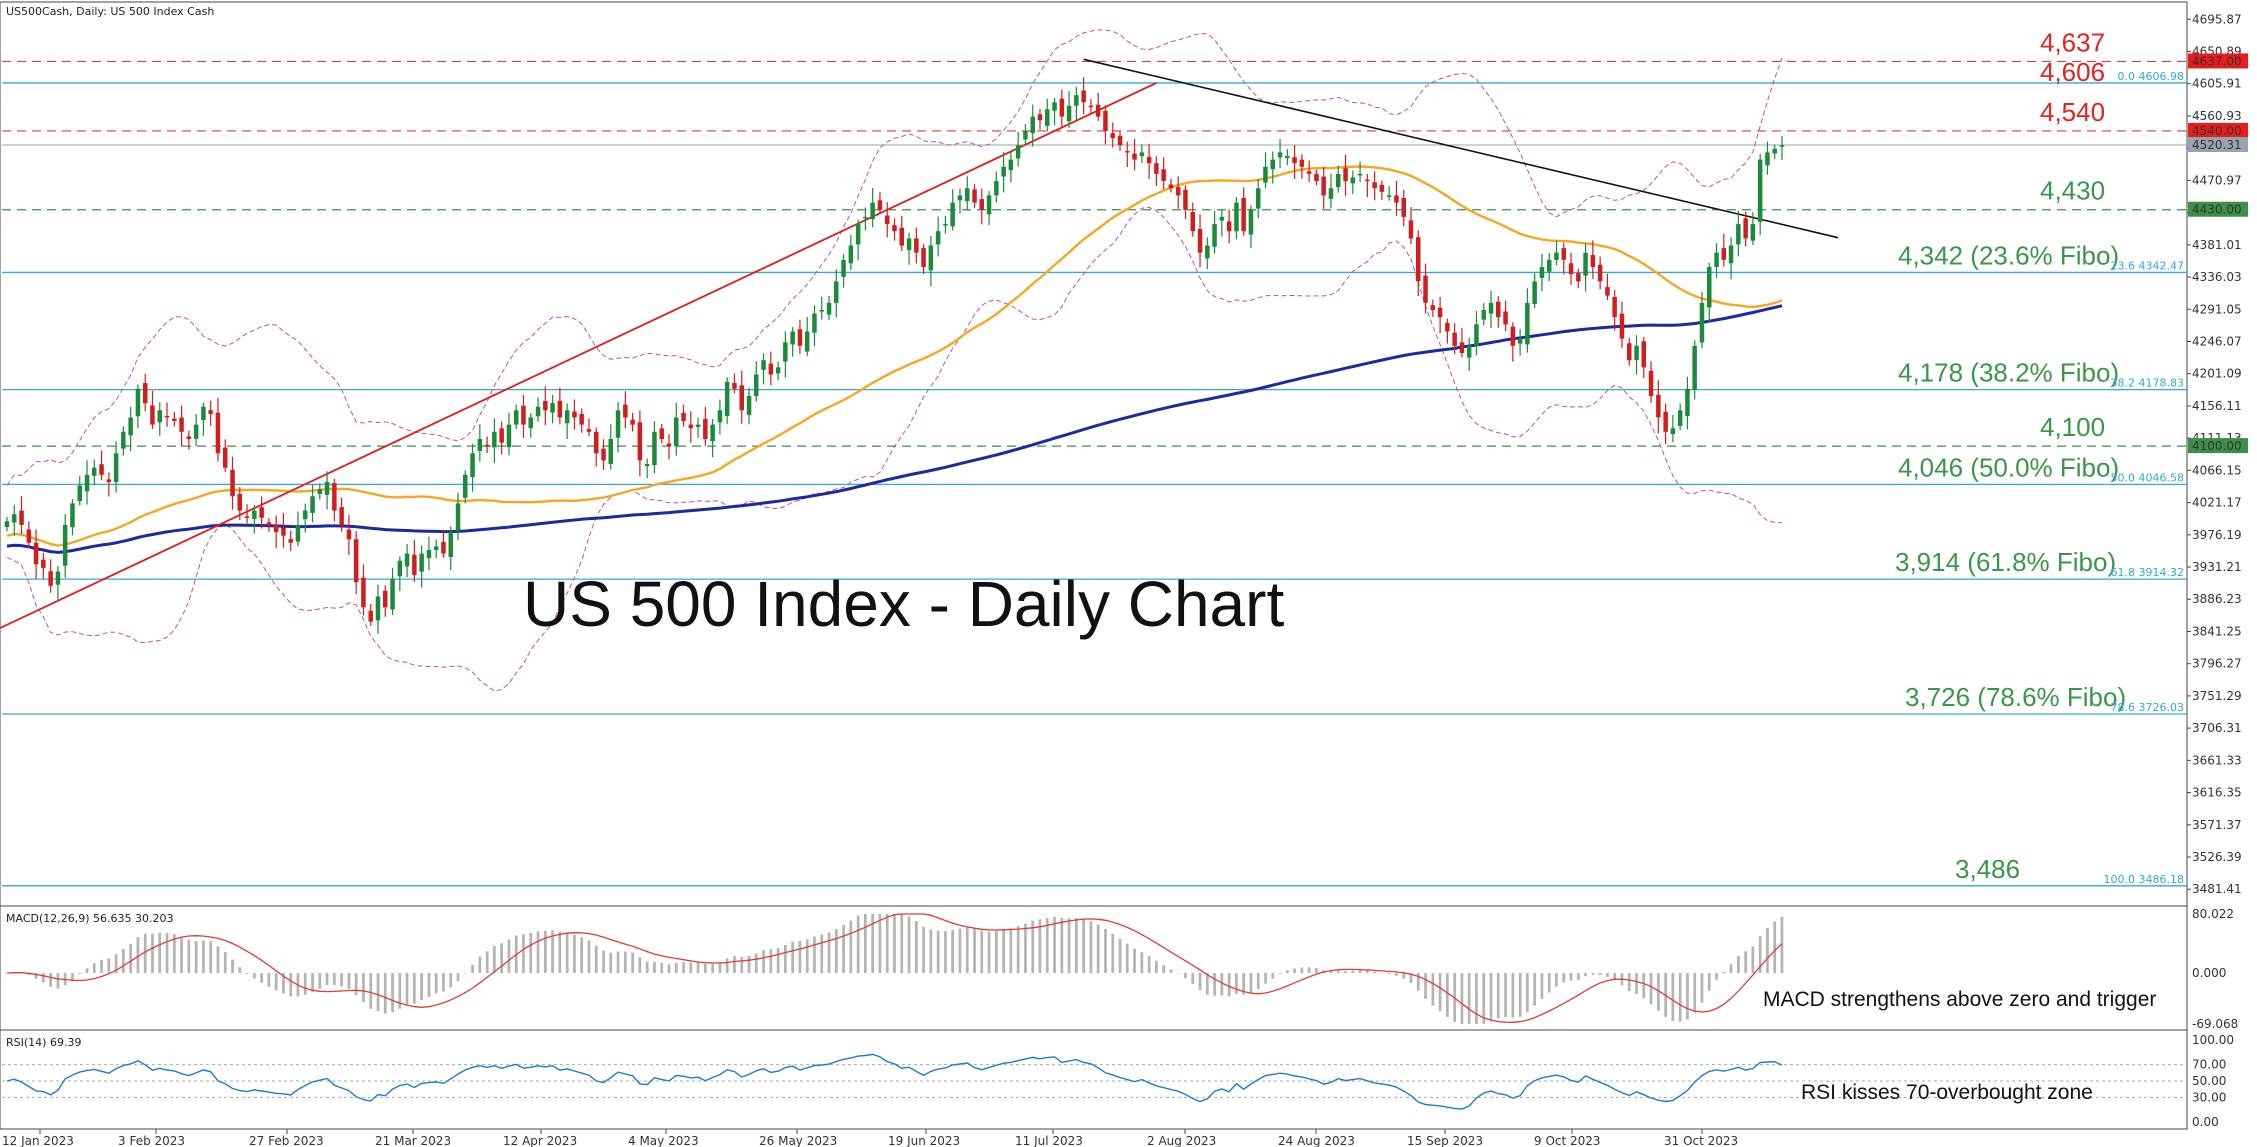 The image size is (2257, 1147). Describe the element at coordinates (2015, 697) in the screenshot. I see `fibo-level-label: 3,726 (78.6% Fibo)` at that location.